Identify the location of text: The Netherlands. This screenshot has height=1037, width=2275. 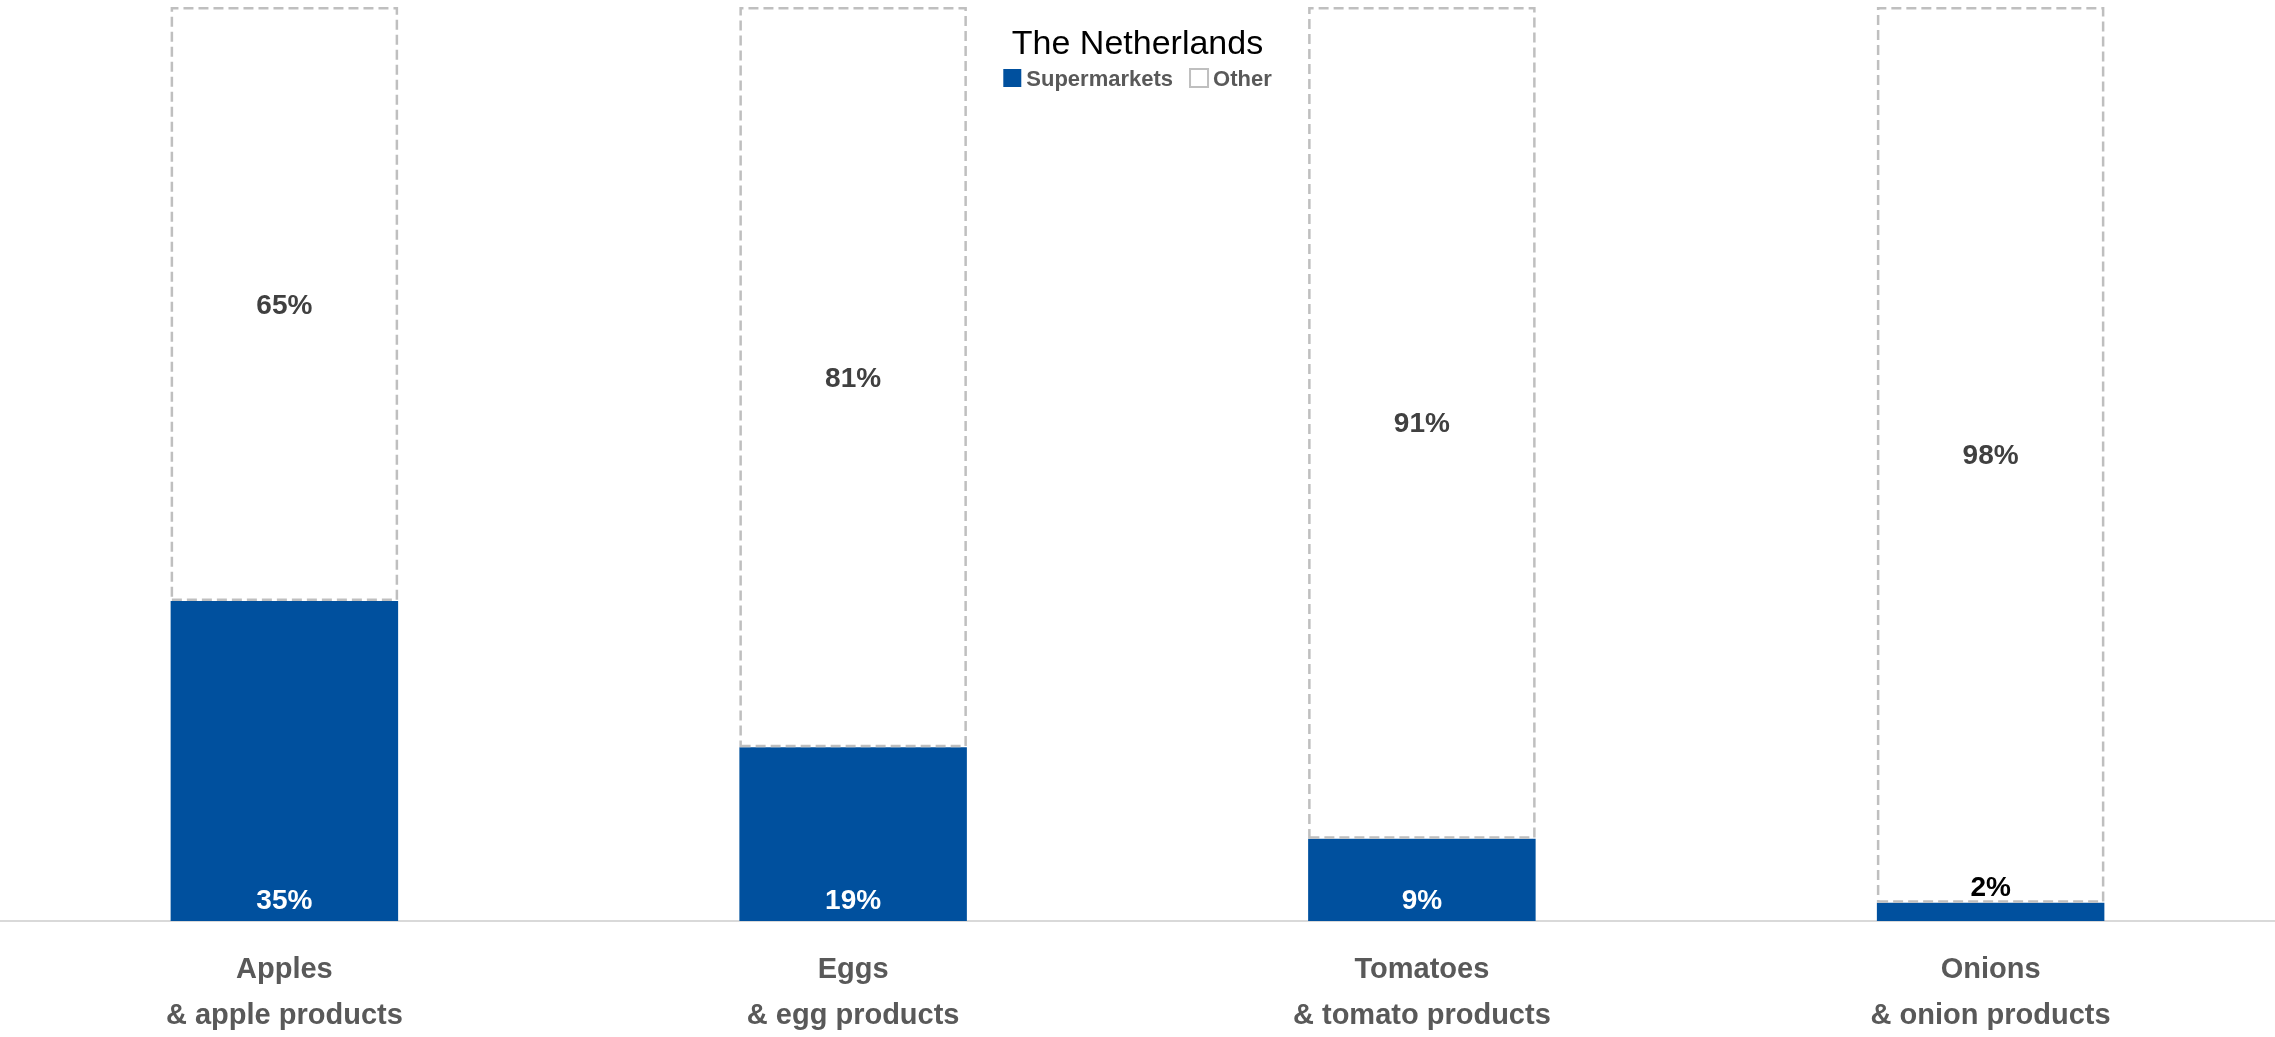
(1137, 42).